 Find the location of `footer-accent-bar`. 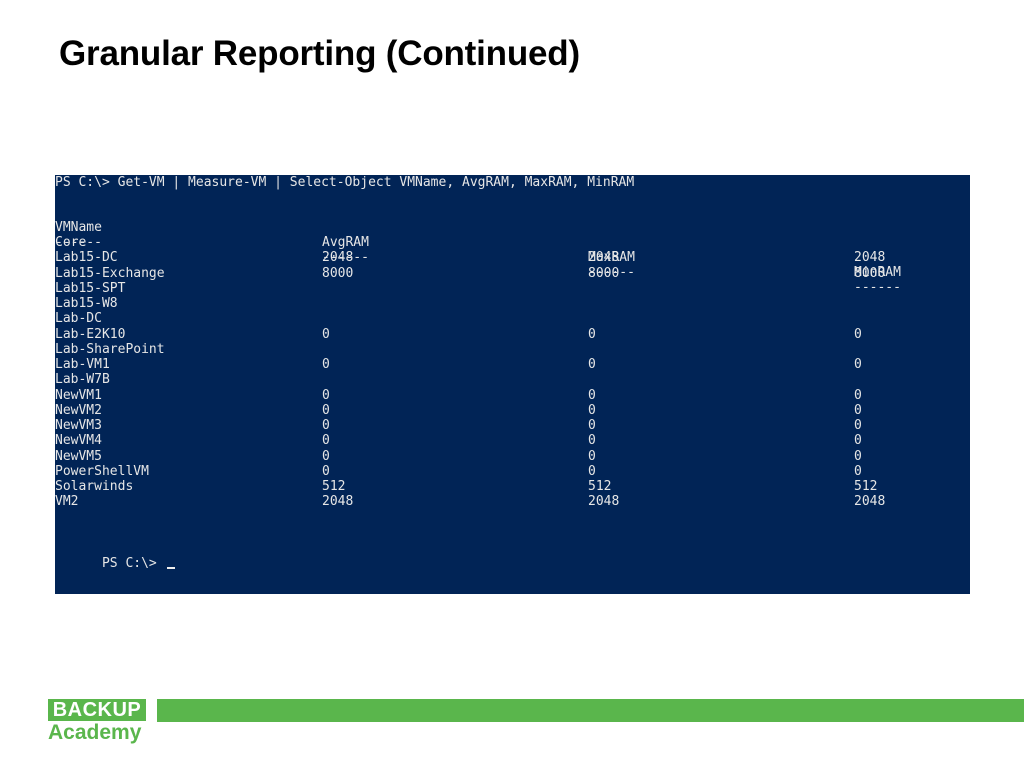

footer-accent-bar is located at coordinates (590, 710).